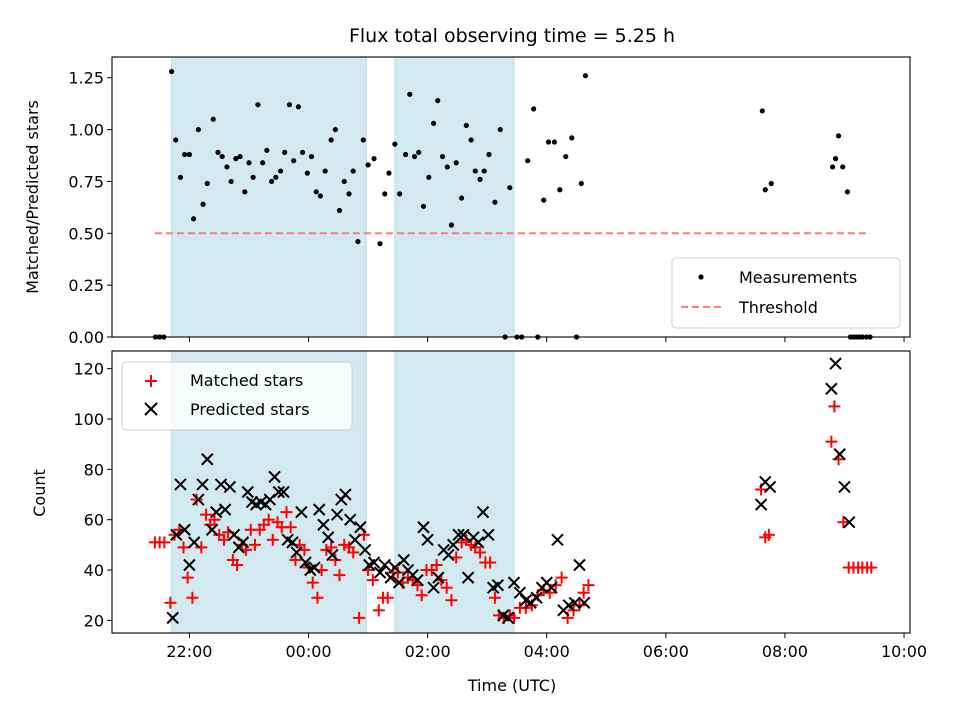 This screenshot has width=960, height=720. Describe the element at coordinates (86, 285) in the screenshot. I see `y-tick-label-1: 0.25` at that location.